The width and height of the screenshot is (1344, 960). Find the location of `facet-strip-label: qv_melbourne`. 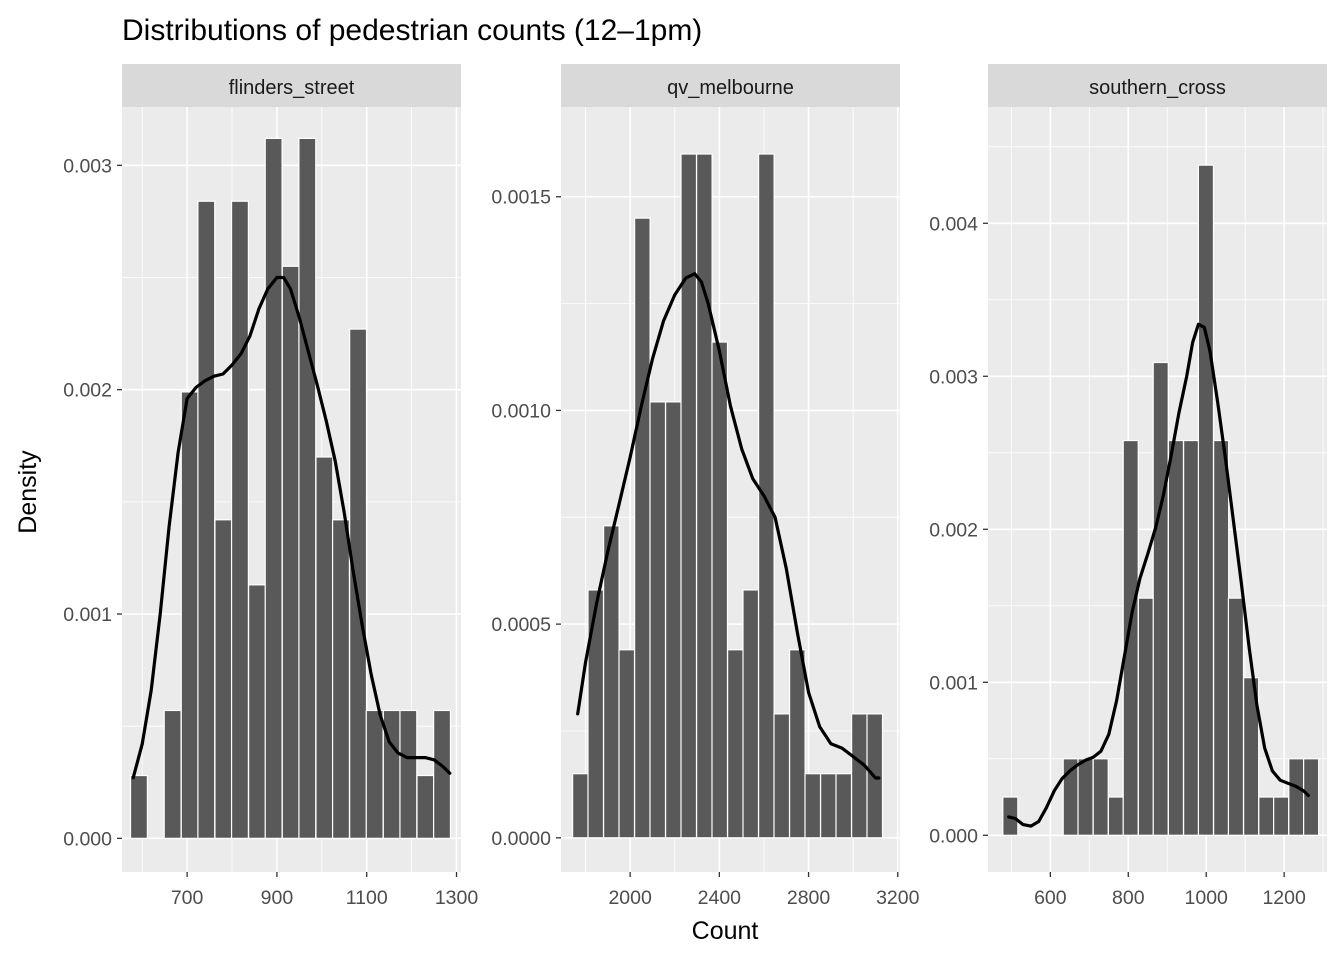

facet-strip-label: qv_melbourne is located at coordinates (730, 88).